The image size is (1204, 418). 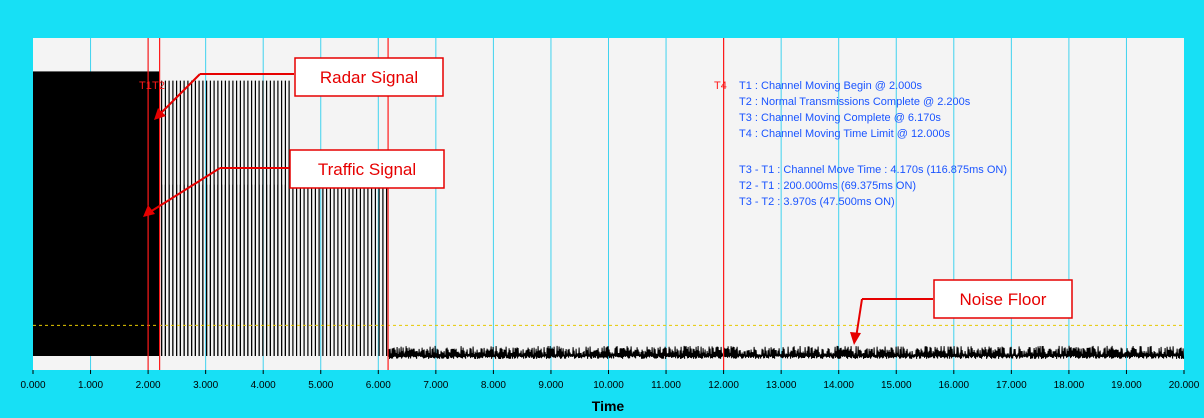 I want to click on info-line: T1 : Channel Moving Begin @ 2.000s, so click(x=830, y=86).